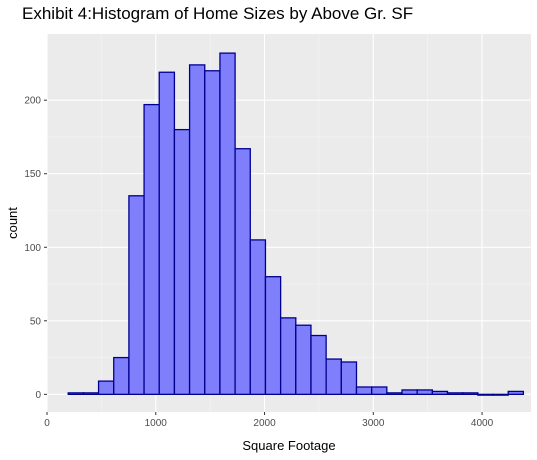 This screenshot has height=460, width=537. I want to click on y-axis-title: count, so click(12, 223).